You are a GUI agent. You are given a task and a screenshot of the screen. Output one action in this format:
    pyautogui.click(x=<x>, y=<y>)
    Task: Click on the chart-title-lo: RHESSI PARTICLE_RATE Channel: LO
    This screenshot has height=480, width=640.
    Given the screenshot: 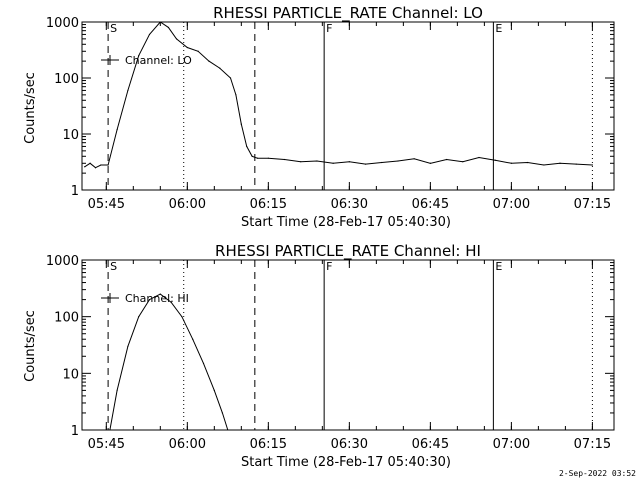 What is the action you would take?
    pyautogui.click(x=348, y=13)
    